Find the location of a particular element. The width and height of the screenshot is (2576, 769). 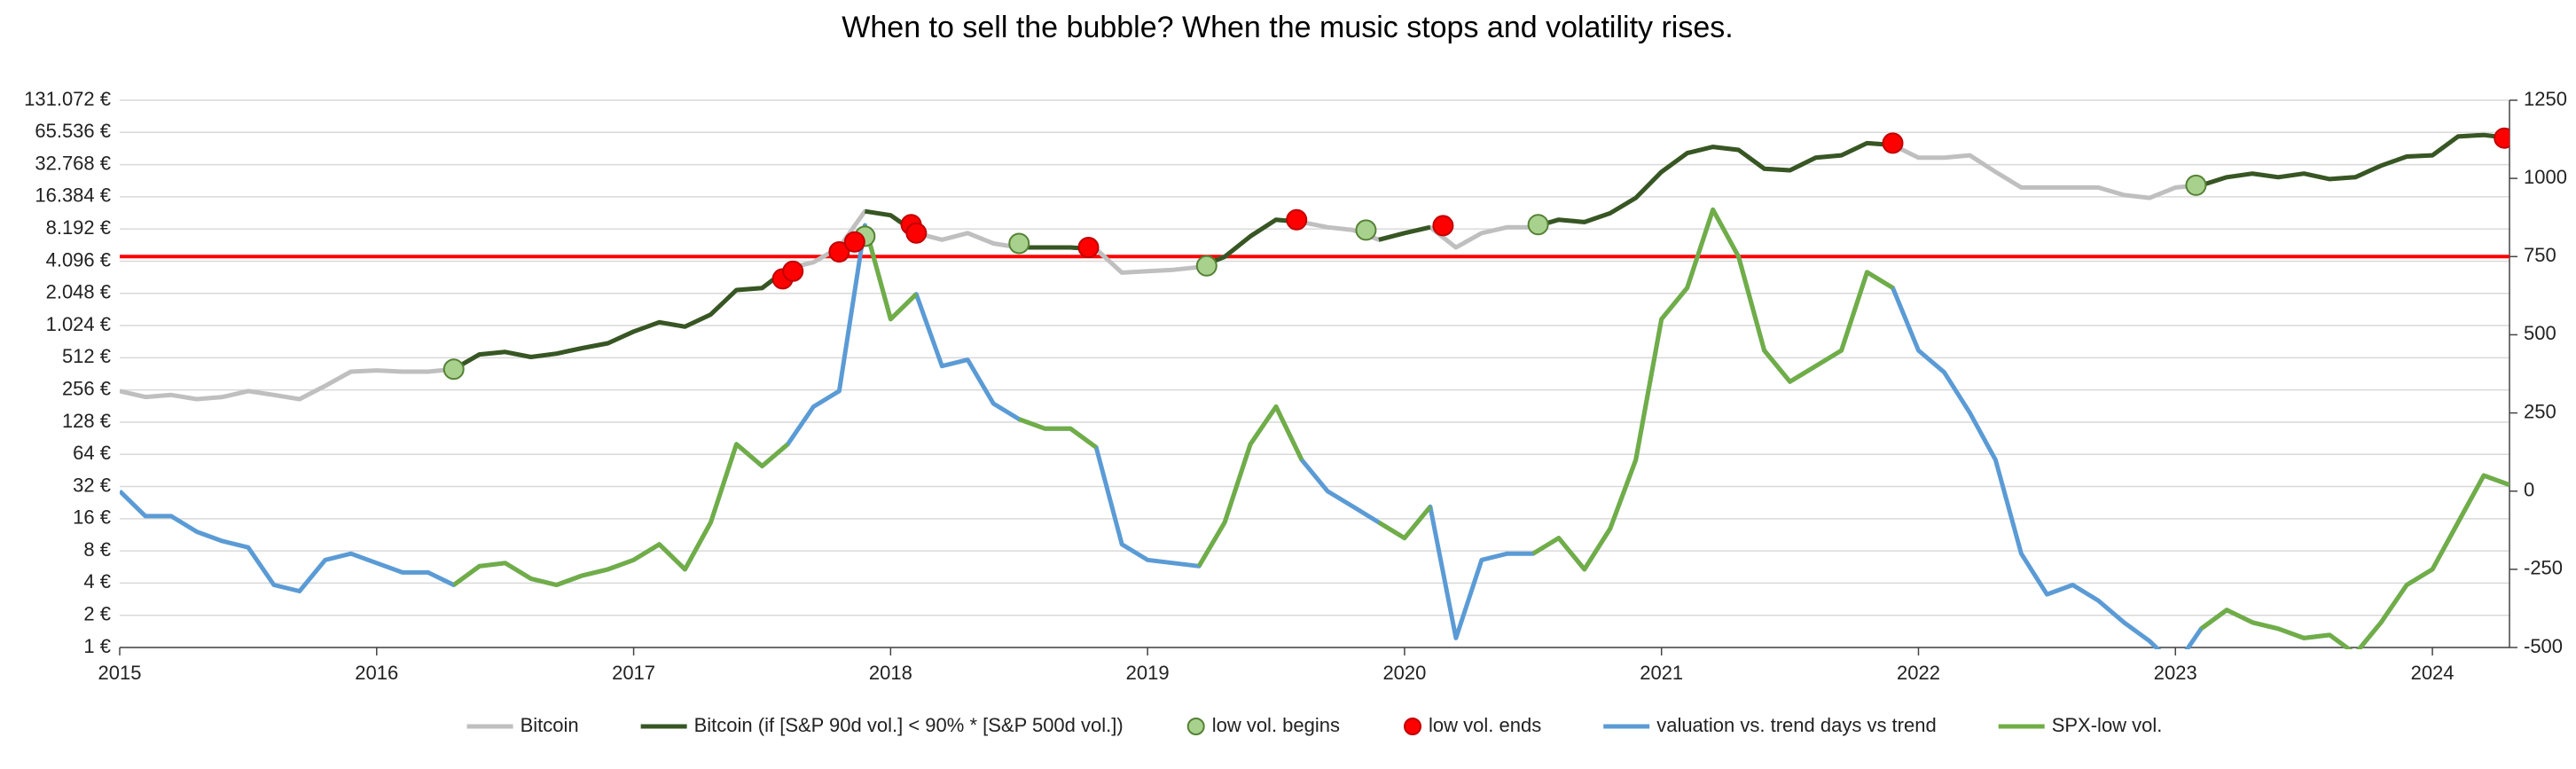

y-tick-label: 1 € is located at coordinates (97, 646).